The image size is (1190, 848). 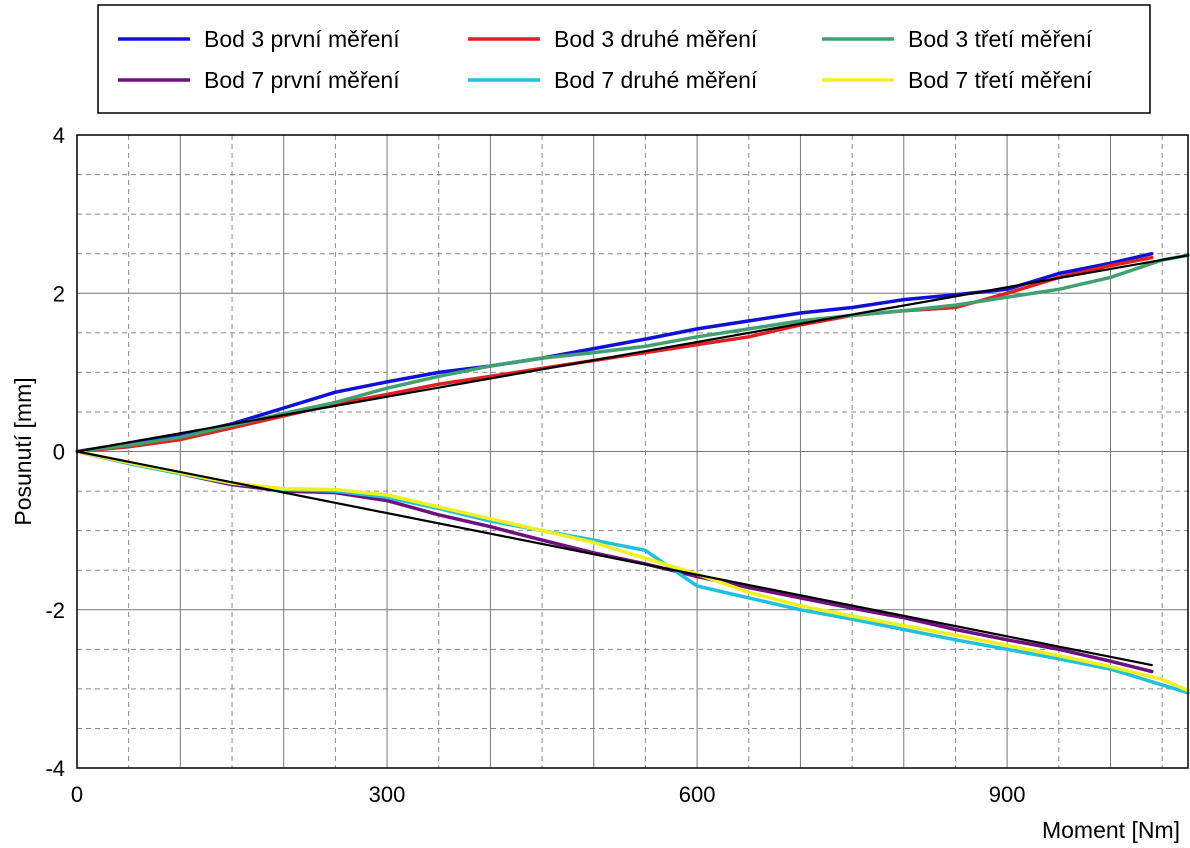 What do you see at coordinates (1000, 39) in the screenshot?
I see `legend-label: Bod 3 třetí měření` at bounding box center [1000, 39].